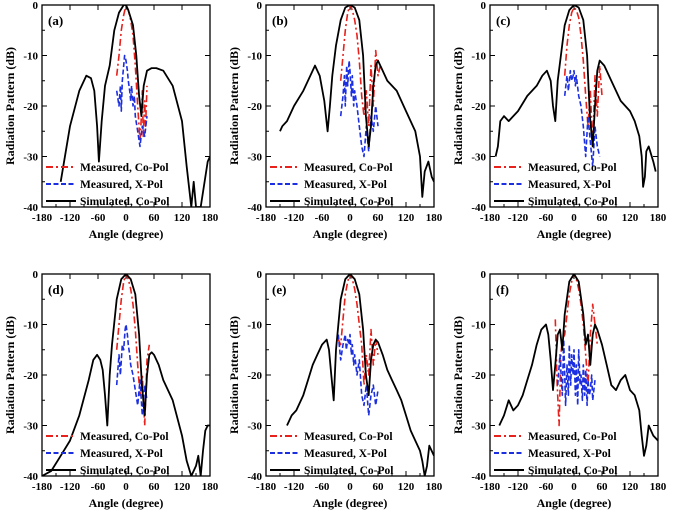 The height and width of the screenshot is (514, 675). I want to click on panel-label: (d), so click(56, 289).